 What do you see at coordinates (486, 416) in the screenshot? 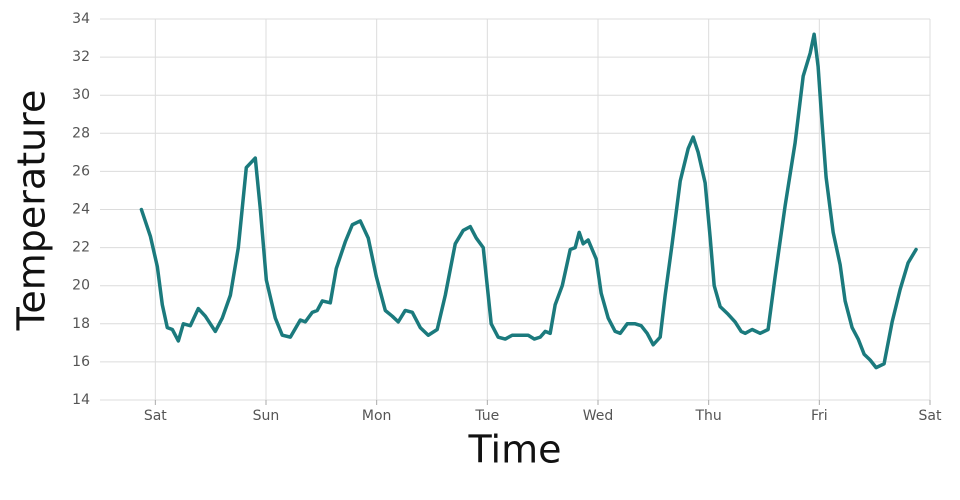
I see `x-tick-label: Tue` at bounding box center [486, 416].